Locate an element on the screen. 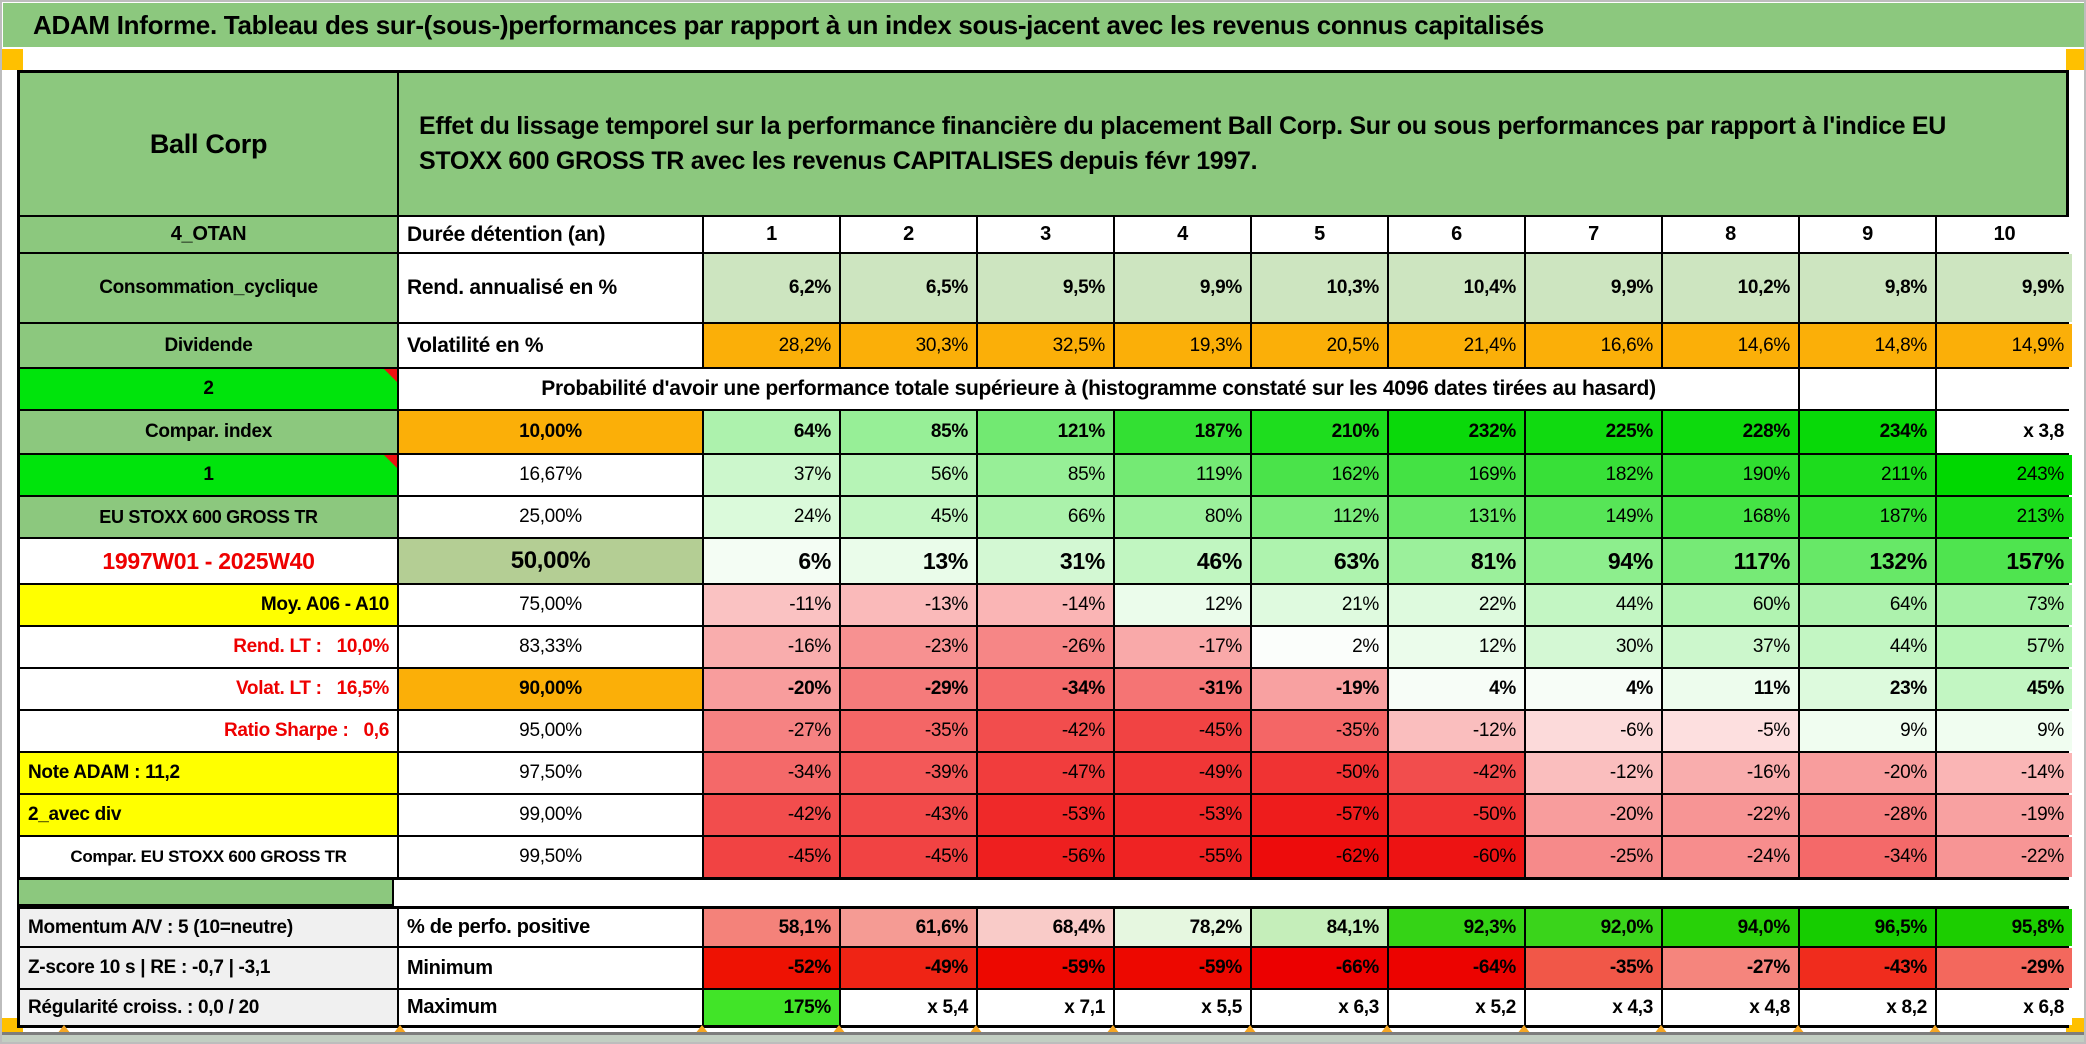  value-cell: -52% is located at coordinates (770, 968).